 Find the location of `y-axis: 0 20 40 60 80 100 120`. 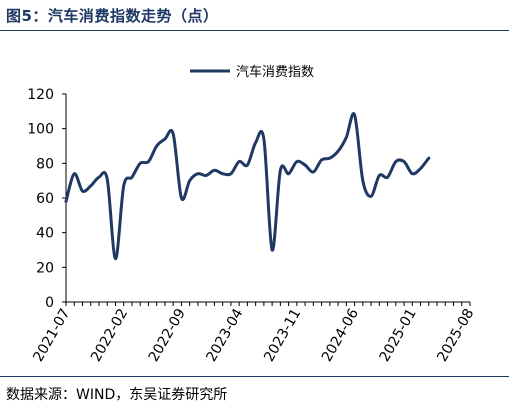

y-axis: 0 20 40 60 80 100 120 is located at coordinates (47, 199).